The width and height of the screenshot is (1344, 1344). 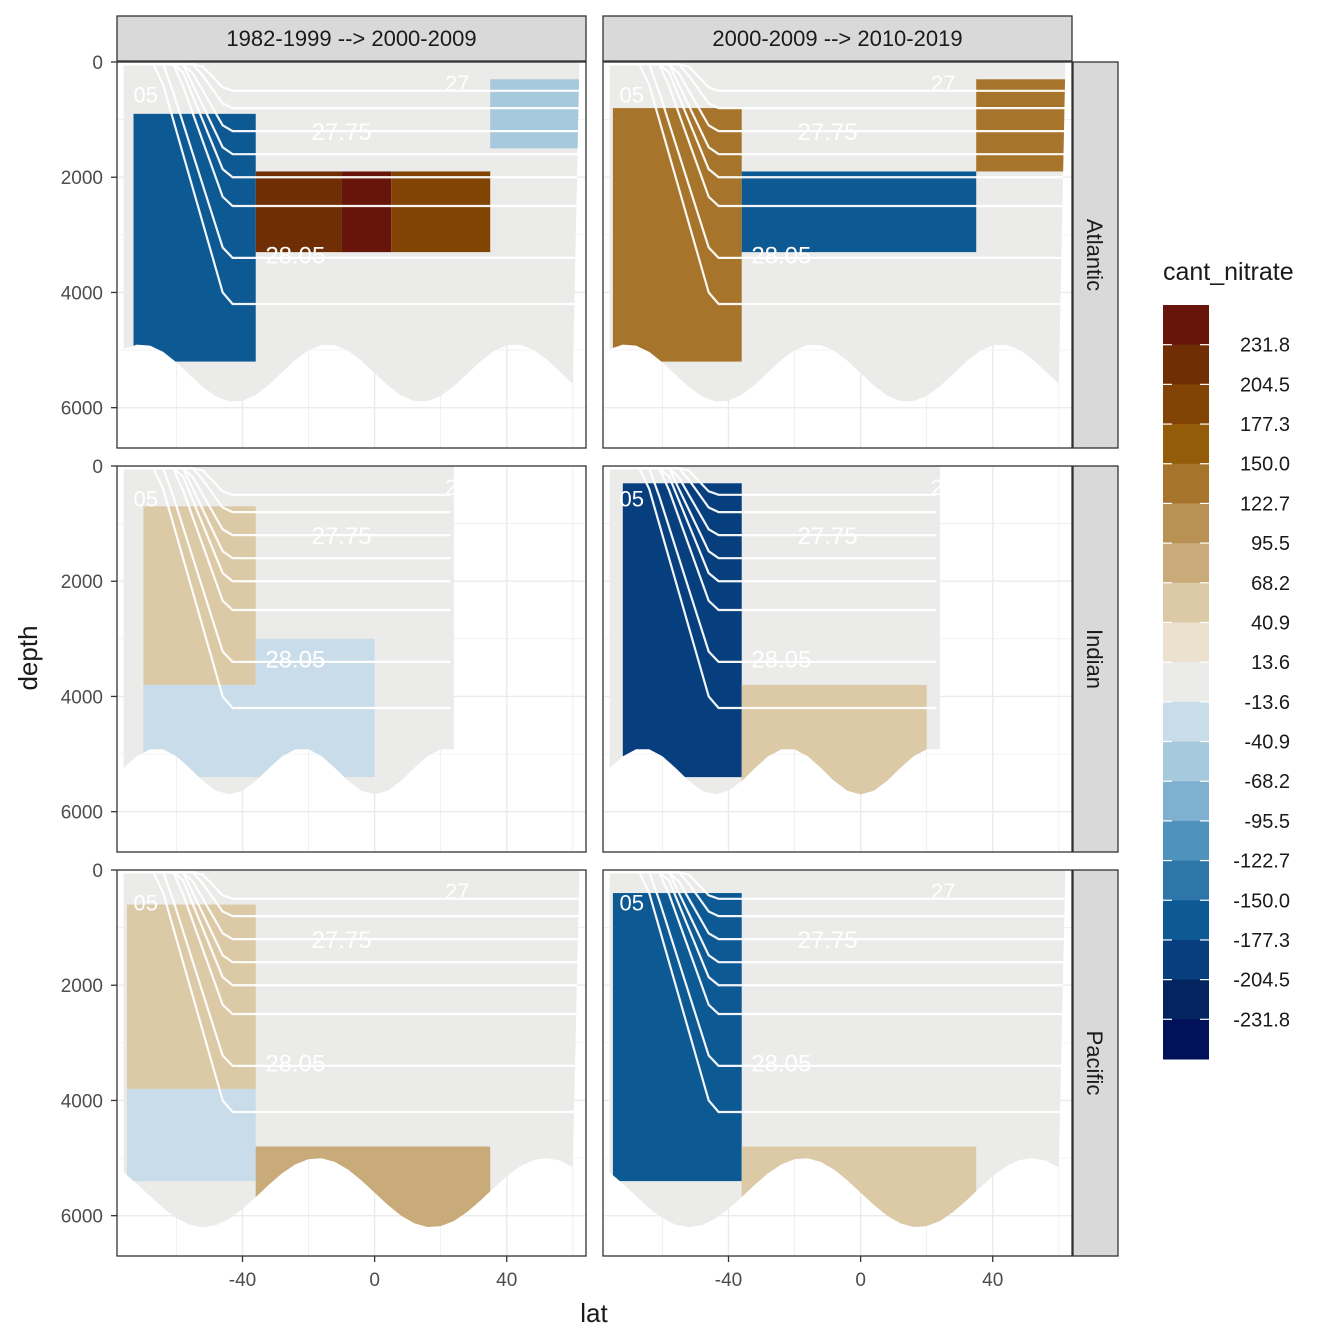 What do you see at coordinates (1270, 663) in the screenshot?
I see `legend-label: 13.6` at bounding box center [1270, 663].